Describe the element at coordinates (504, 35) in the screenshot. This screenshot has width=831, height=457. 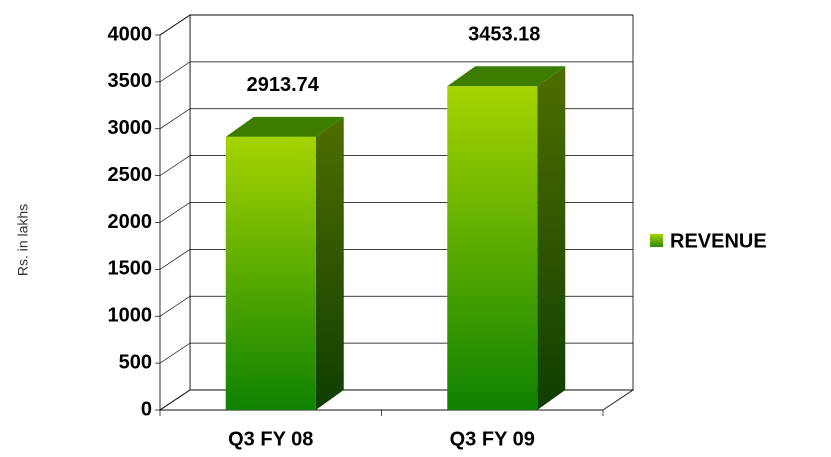
I see `data-label: 3453.18` at that location.